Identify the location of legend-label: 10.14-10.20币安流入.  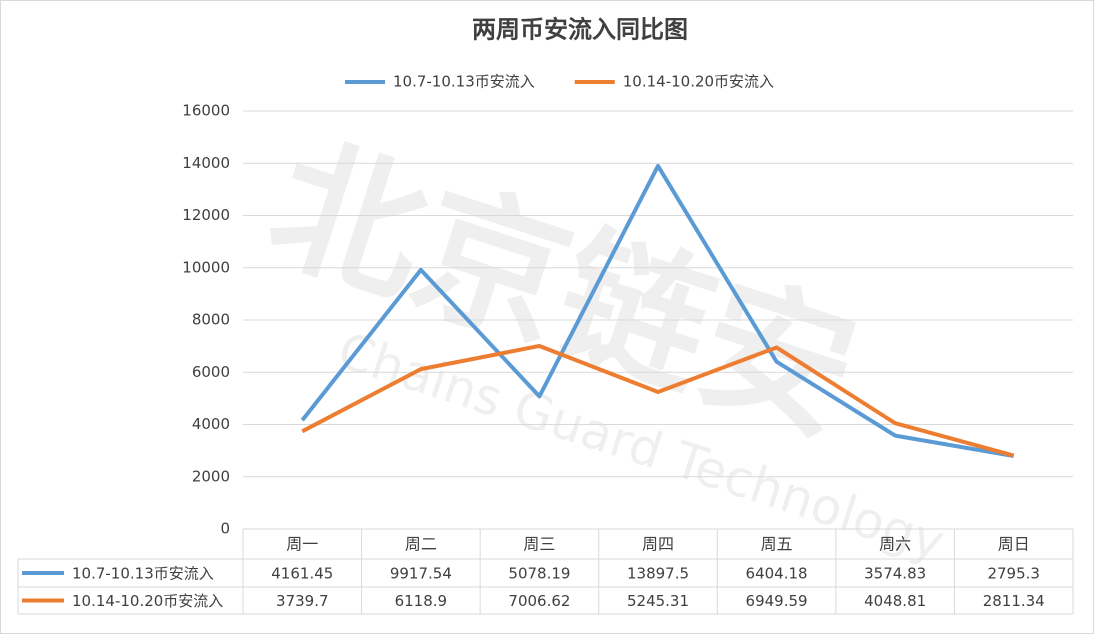
(698, 82).